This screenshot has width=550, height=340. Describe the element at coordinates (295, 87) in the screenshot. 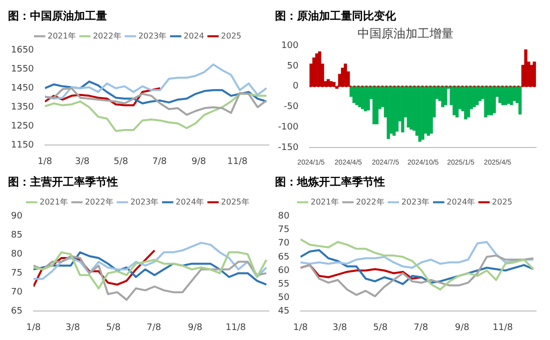

I see `y-tick-label: 0` at that location.